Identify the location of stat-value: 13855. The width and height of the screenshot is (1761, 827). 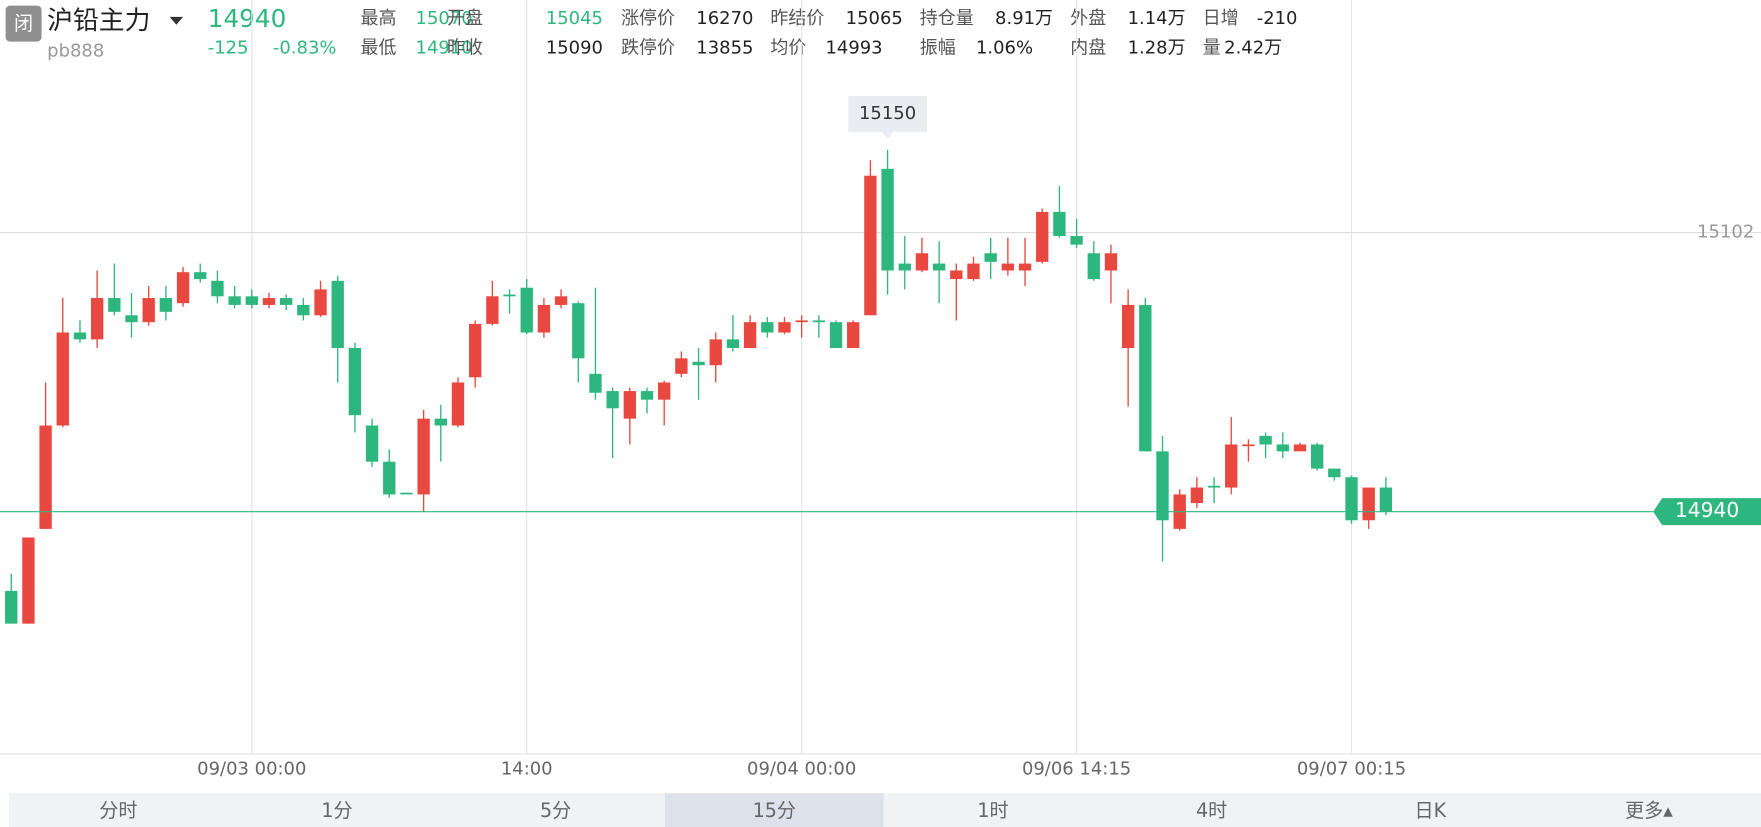
(724, 47).